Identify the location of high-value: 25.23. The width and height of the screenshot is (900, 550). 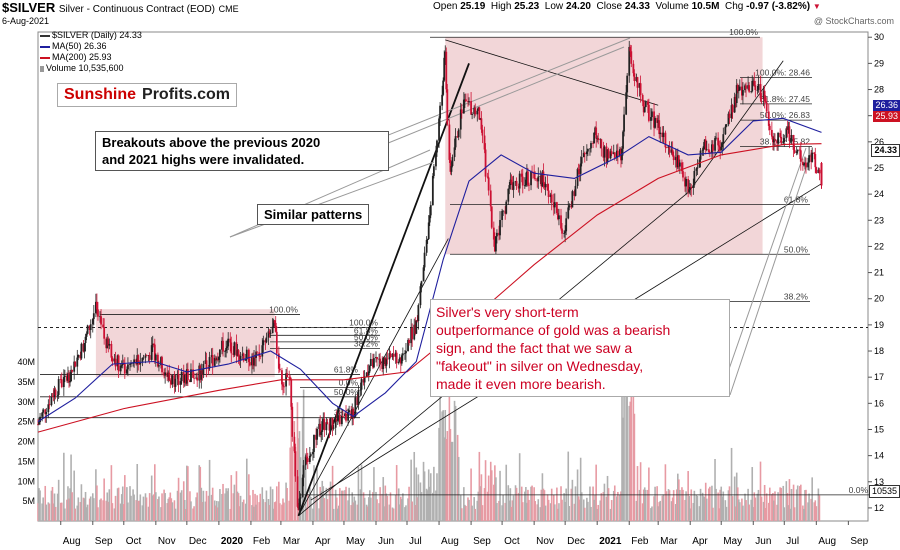
(527, 6).